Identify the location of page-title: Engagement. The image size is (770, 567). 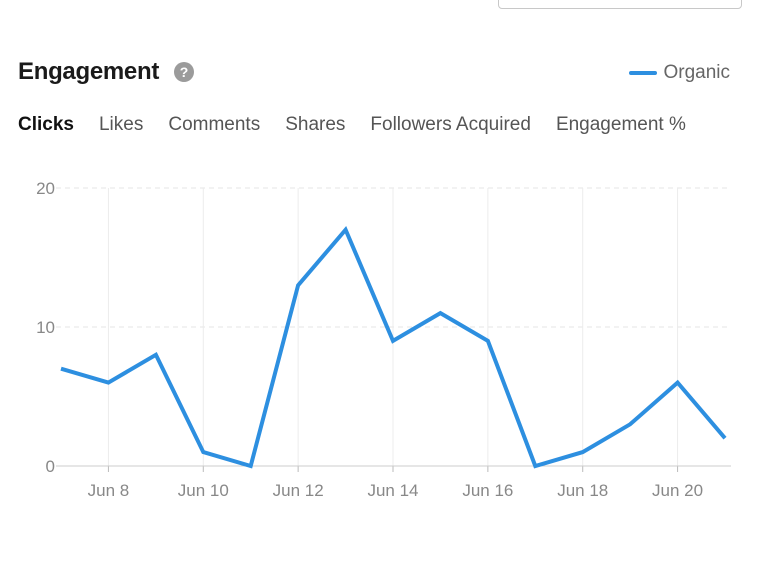
(89, 71).